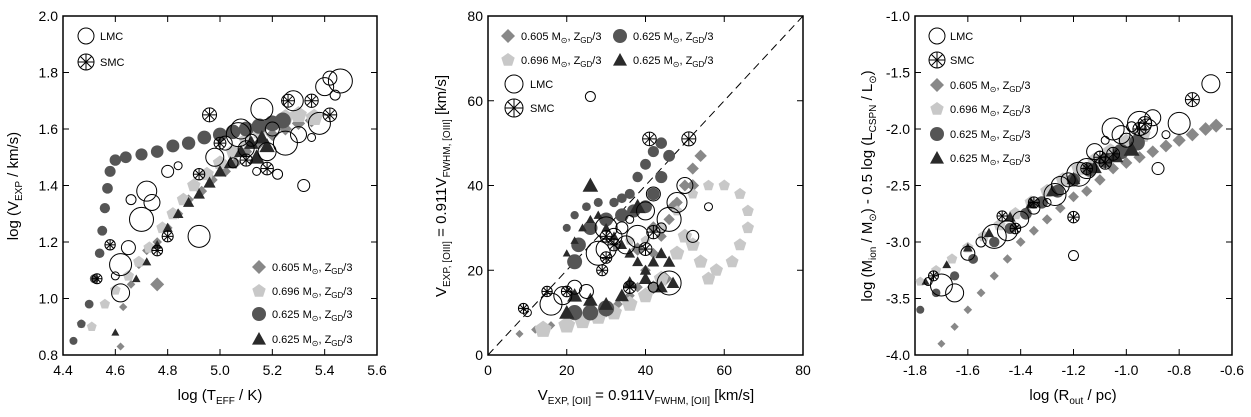 Image resolution: width=1251 pixels, height=417 pixels. What do you see at coordinates (63, 370) in the screenshot?
I see `x-tick-label: 4.4` at bounding box center [63, 370].